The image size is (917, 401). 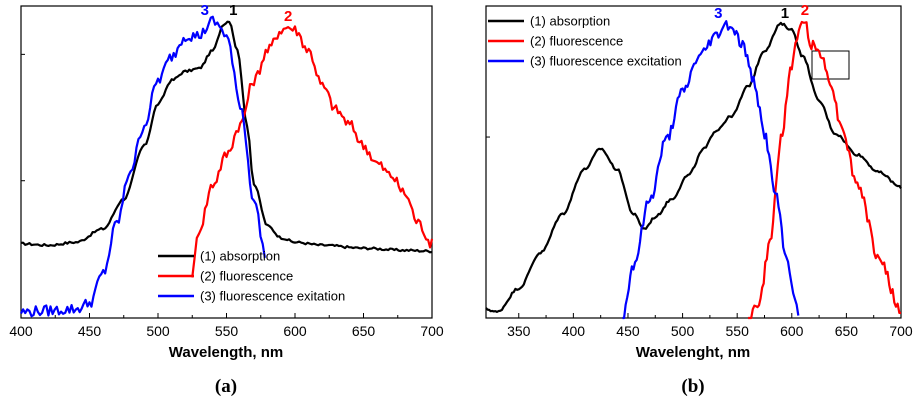 I want to click on panel-a-peak-labels: 1 2 3, so click(x=247, y=13).